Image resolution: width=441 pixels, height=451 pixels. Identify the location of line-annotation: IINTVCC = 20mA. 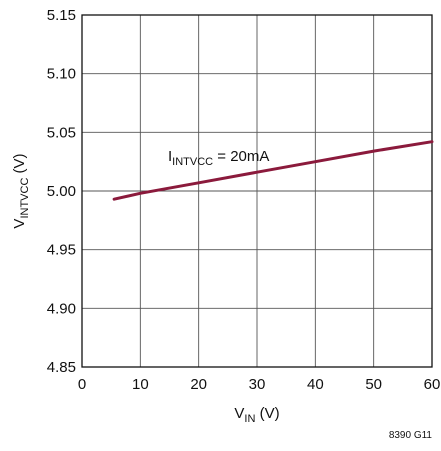
(218, 158).